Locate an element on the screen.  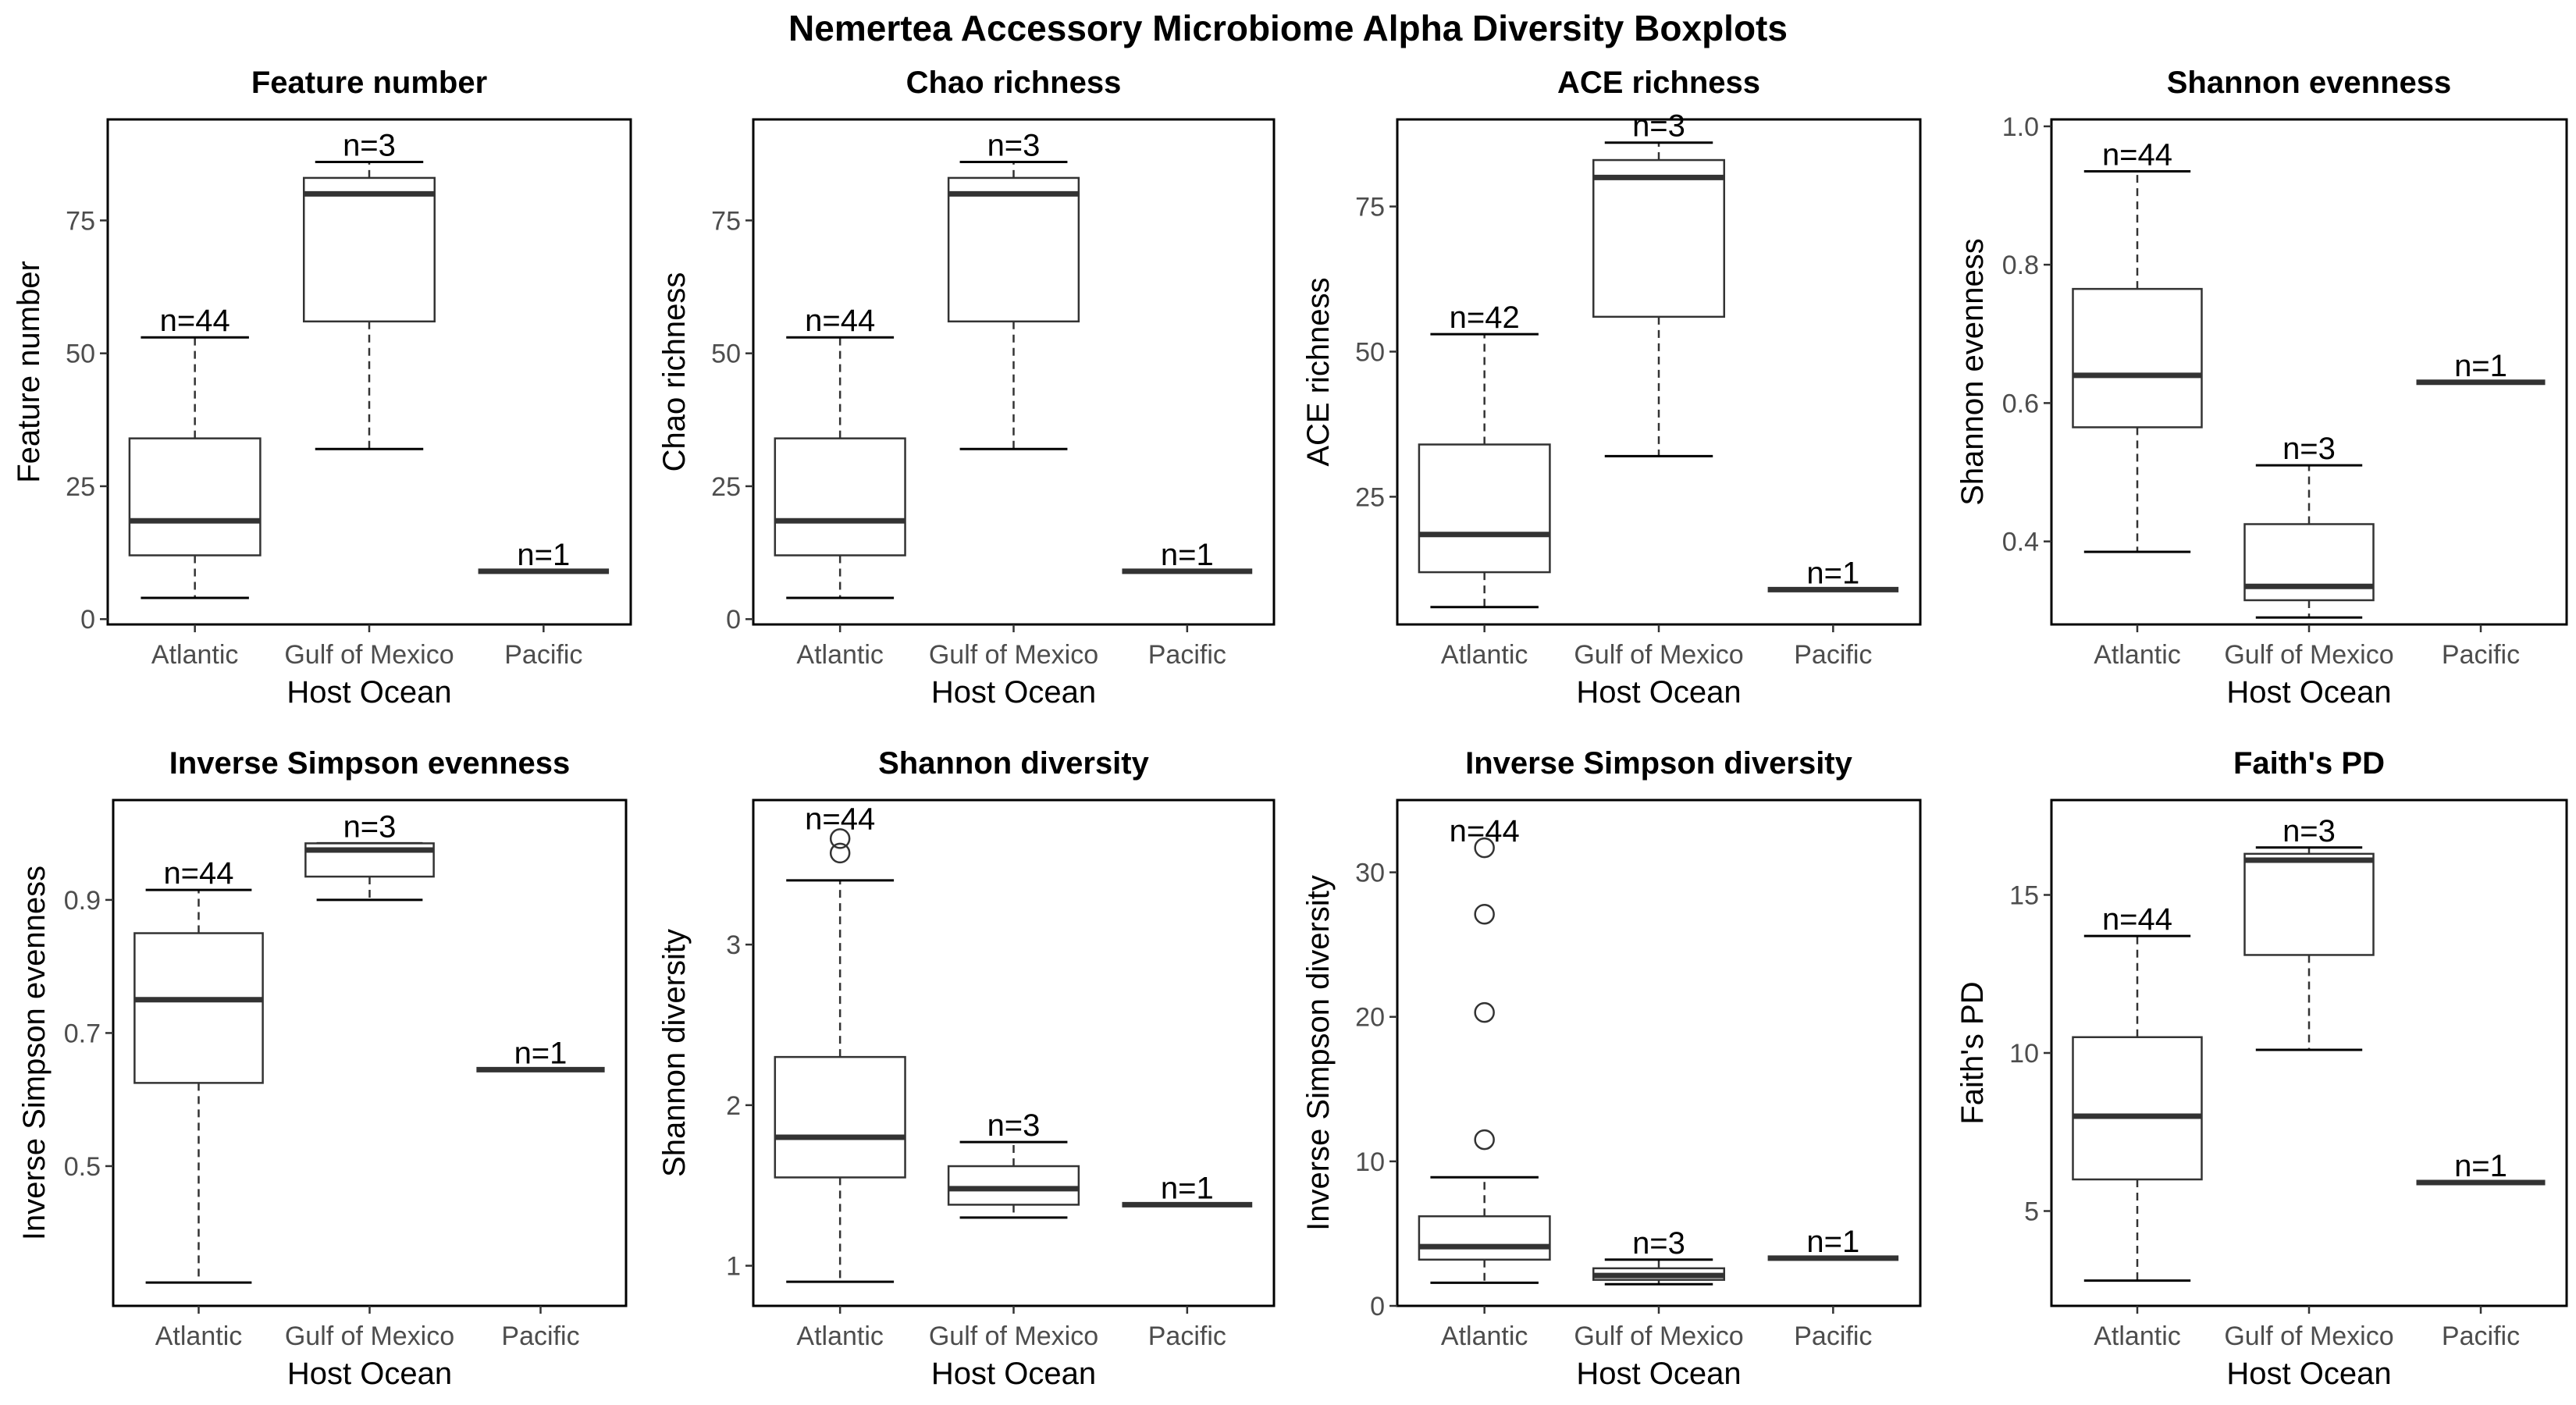
y-tick-label: 3 is located at coordinates (733, 945).